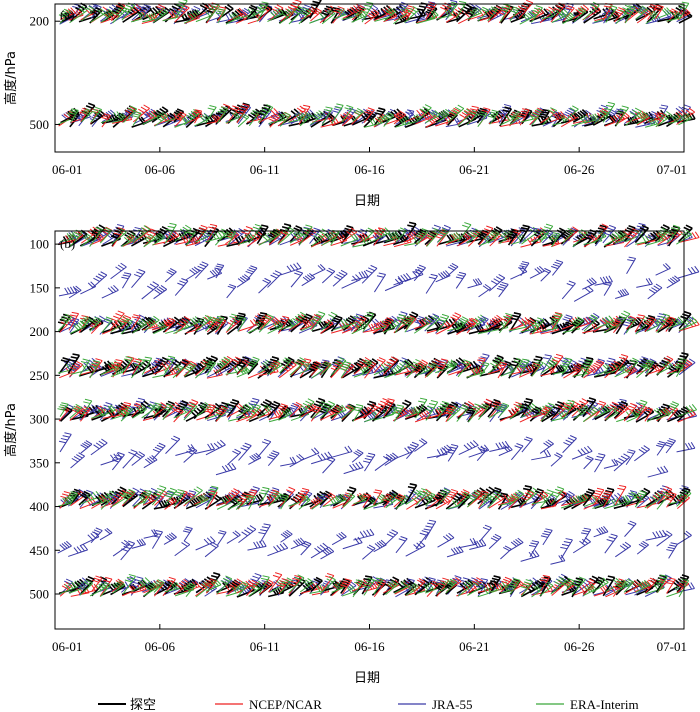 The image size is (700, 712). Describe the element at coordinates (40, 331) in the screenshot. I see `y-tick-label: 200` at that location.